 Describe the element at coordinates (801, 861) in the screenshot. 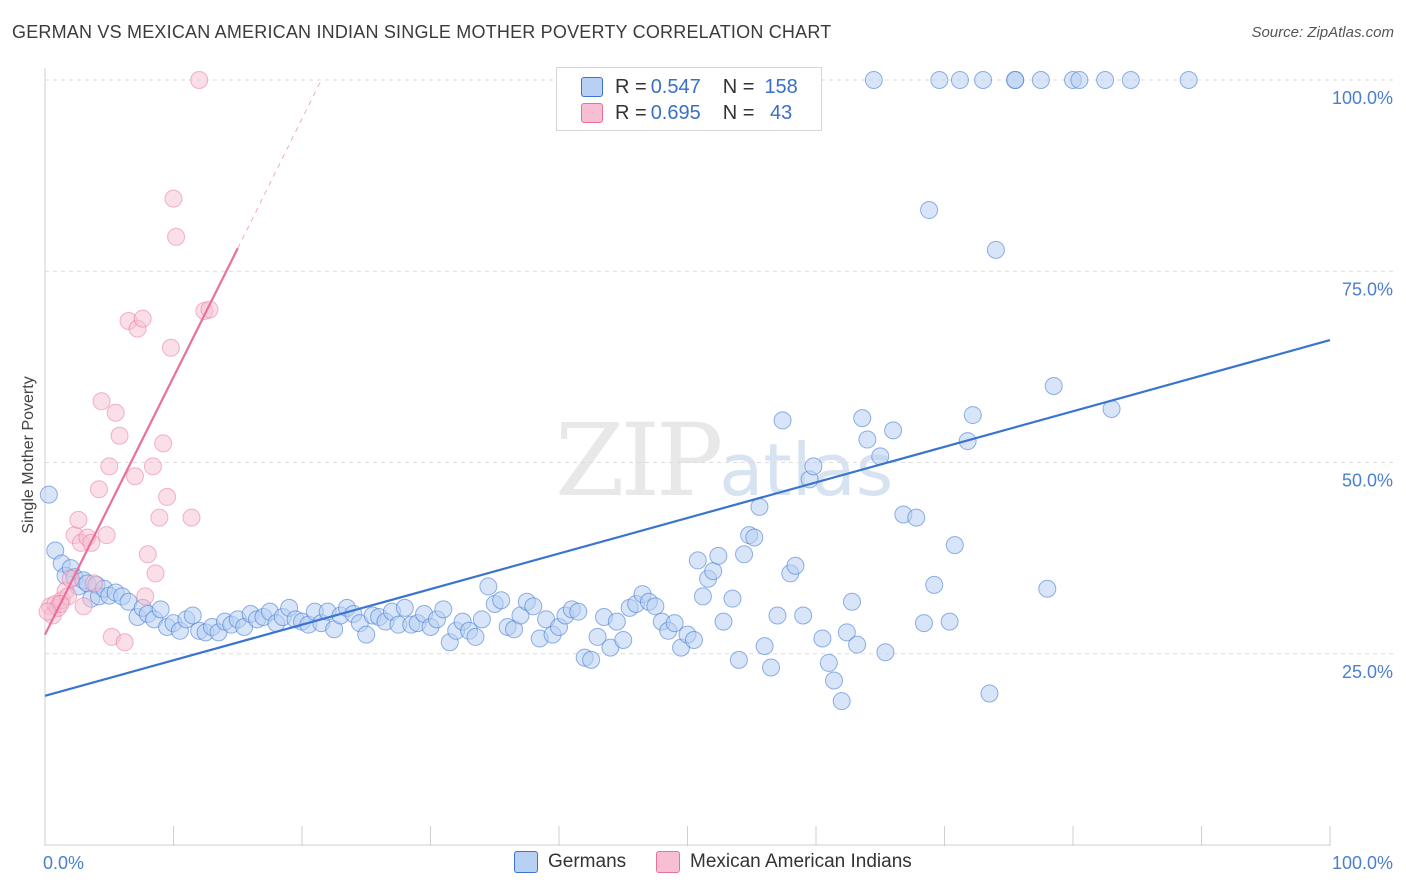

I see `legend-label-mexican-american-indians: Mexican American Indians` at that location.